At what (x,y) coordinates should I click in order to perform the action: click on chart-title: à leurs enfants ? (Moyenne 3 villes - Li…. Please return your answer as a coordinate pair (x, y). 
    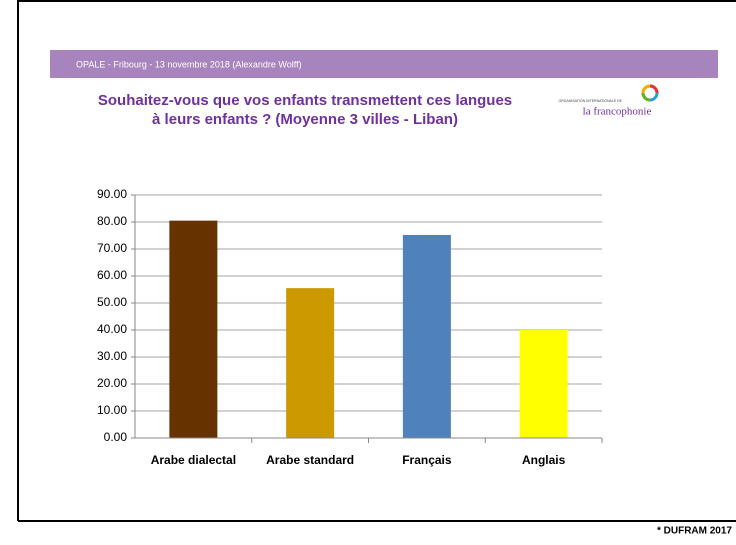
    Looking at the image, I should click on (305, 119).